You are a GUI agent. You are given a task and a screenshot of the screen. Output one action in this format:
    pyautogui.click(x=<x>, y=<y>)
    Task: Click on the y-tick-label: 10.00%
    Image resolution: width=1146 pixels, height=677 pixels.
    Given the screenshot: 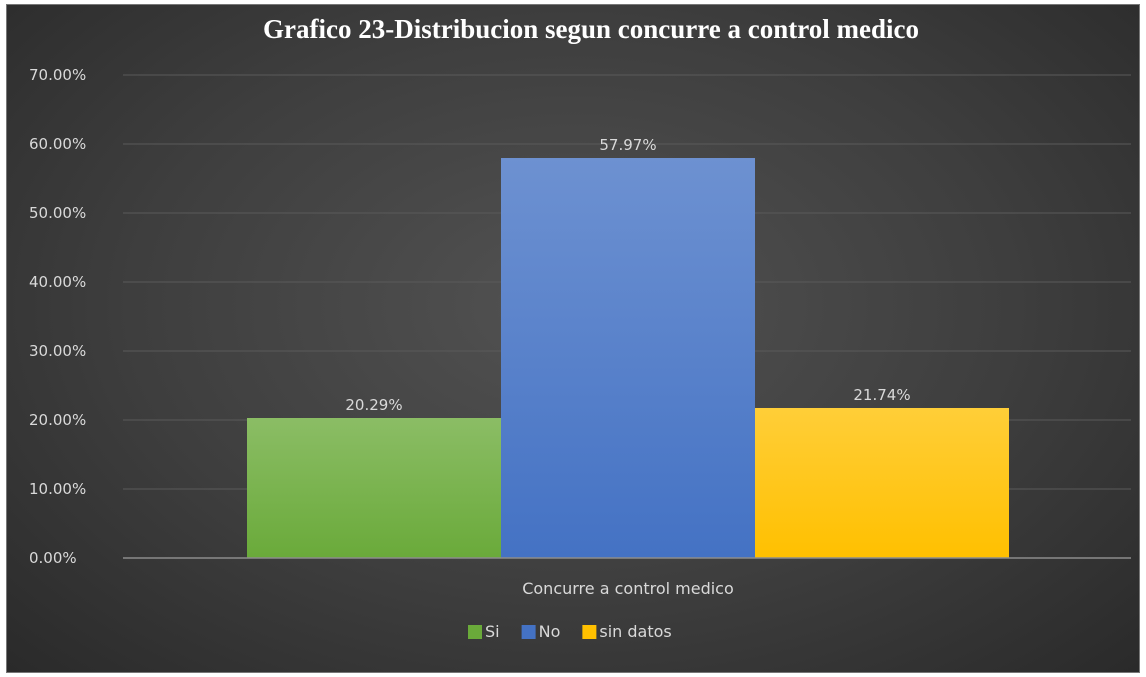 What is the action you would take?
    pyautogui.click(x=57, y=489)
    